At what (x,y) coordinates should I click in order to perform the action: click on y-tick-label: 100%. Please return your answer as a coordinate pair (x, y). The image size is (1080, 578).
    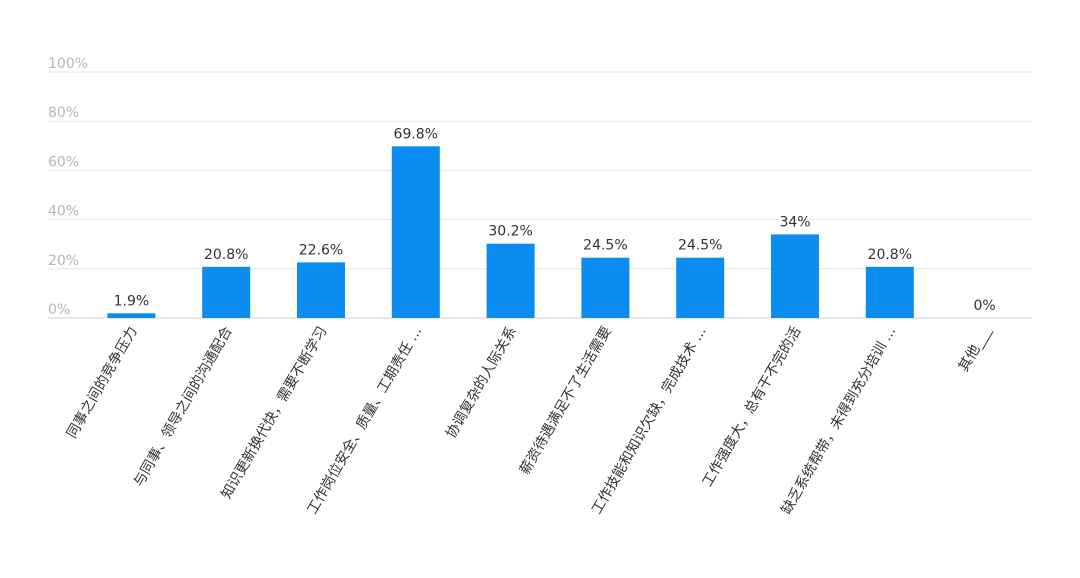
    Looking at the image, I should click on (68, 64).